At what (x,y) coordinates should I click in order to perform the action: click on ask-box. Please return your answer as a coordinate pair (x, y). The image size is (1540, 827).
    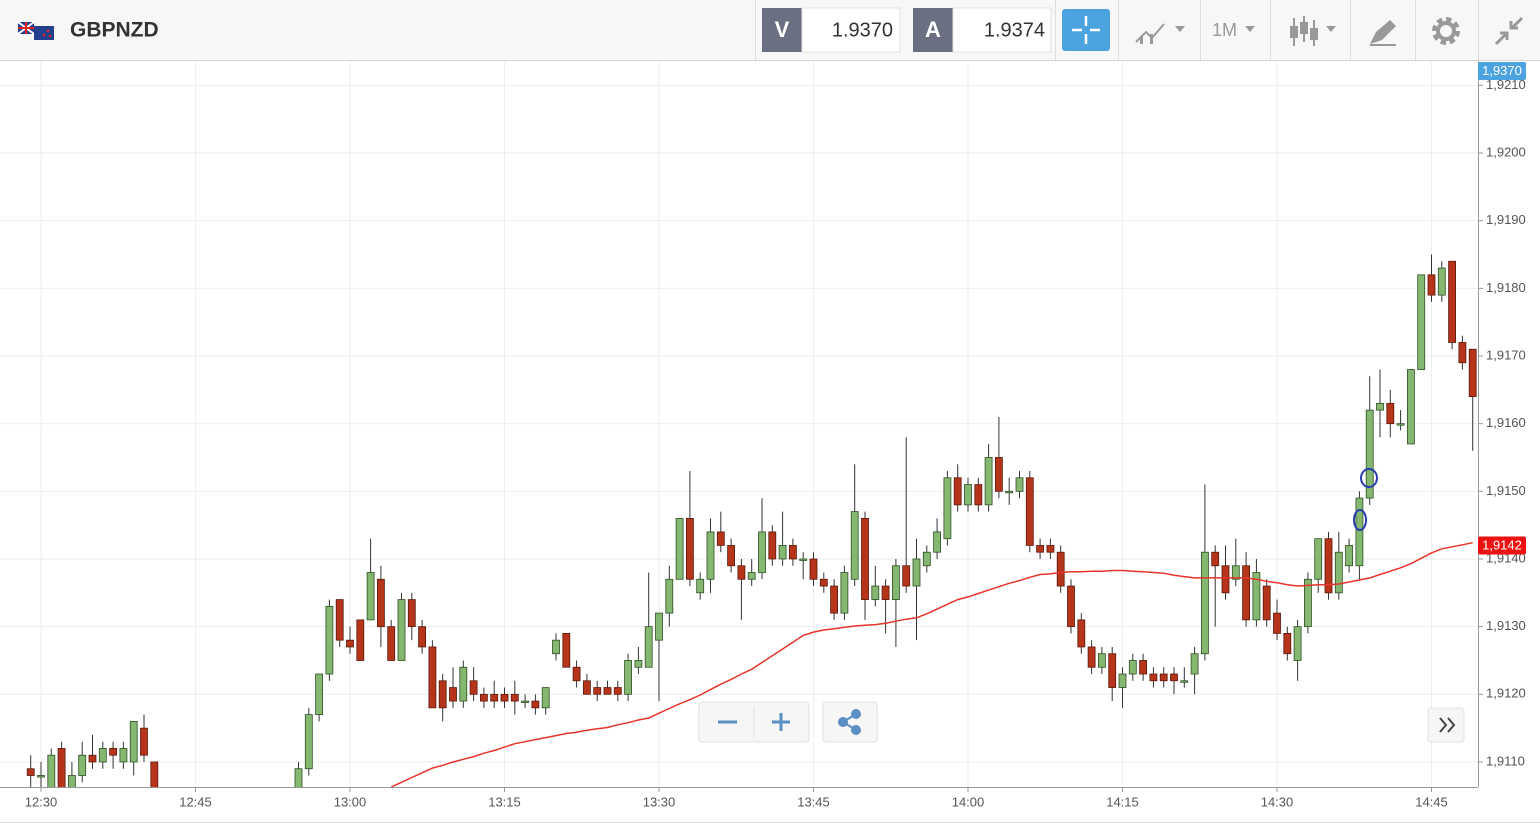
    Looking at the image, I should click on (1002, 30).